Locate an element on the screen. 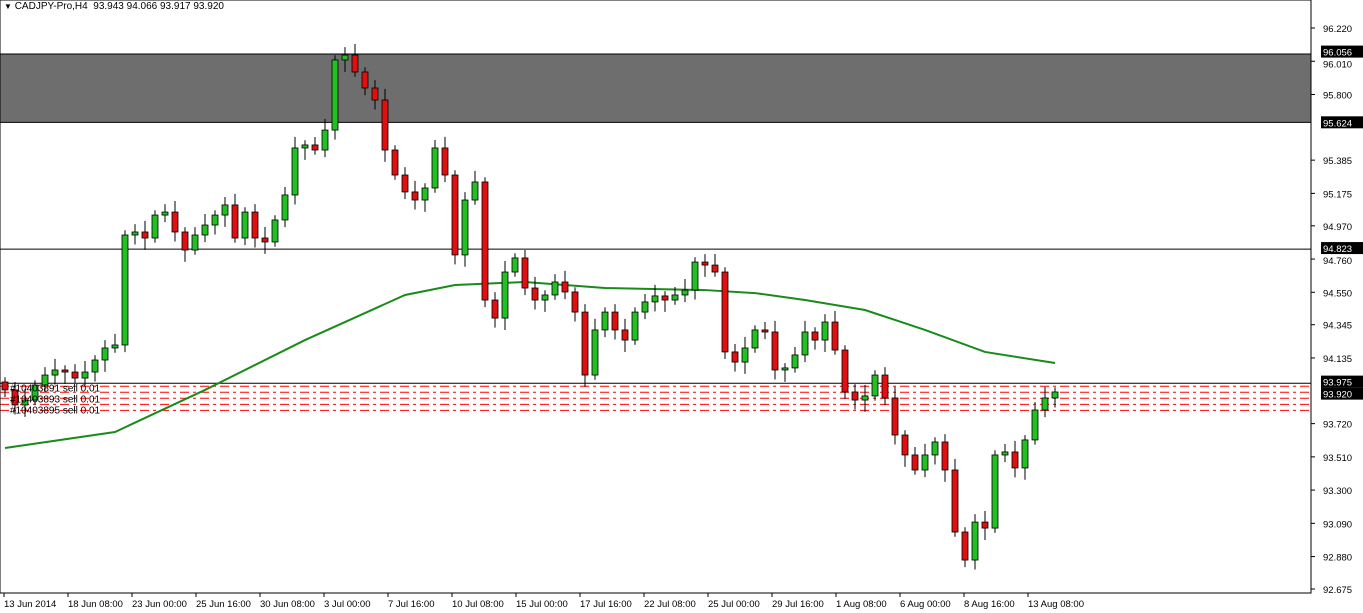 Image resolution: width=1363 pixels, height=613 pixels. y-tick-label: 95.800 is located at coordinates (1337, 95).